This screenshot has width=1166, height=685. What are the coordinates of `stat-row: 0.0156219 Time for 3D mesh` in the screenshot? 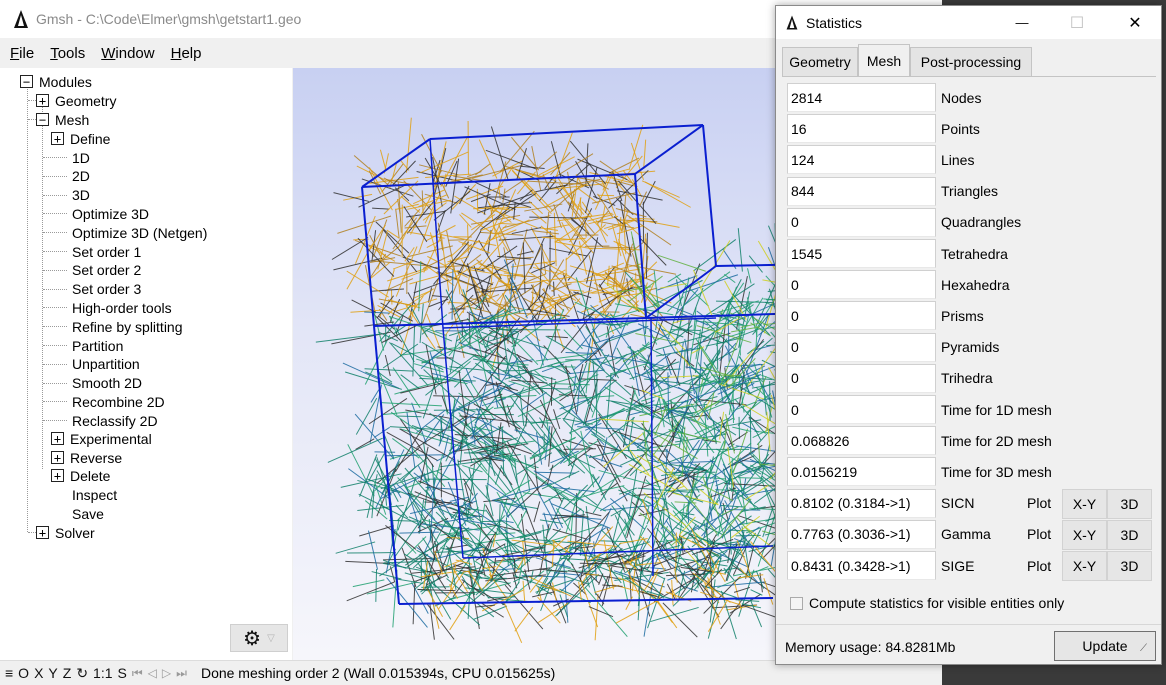 It's located at (969, 472).